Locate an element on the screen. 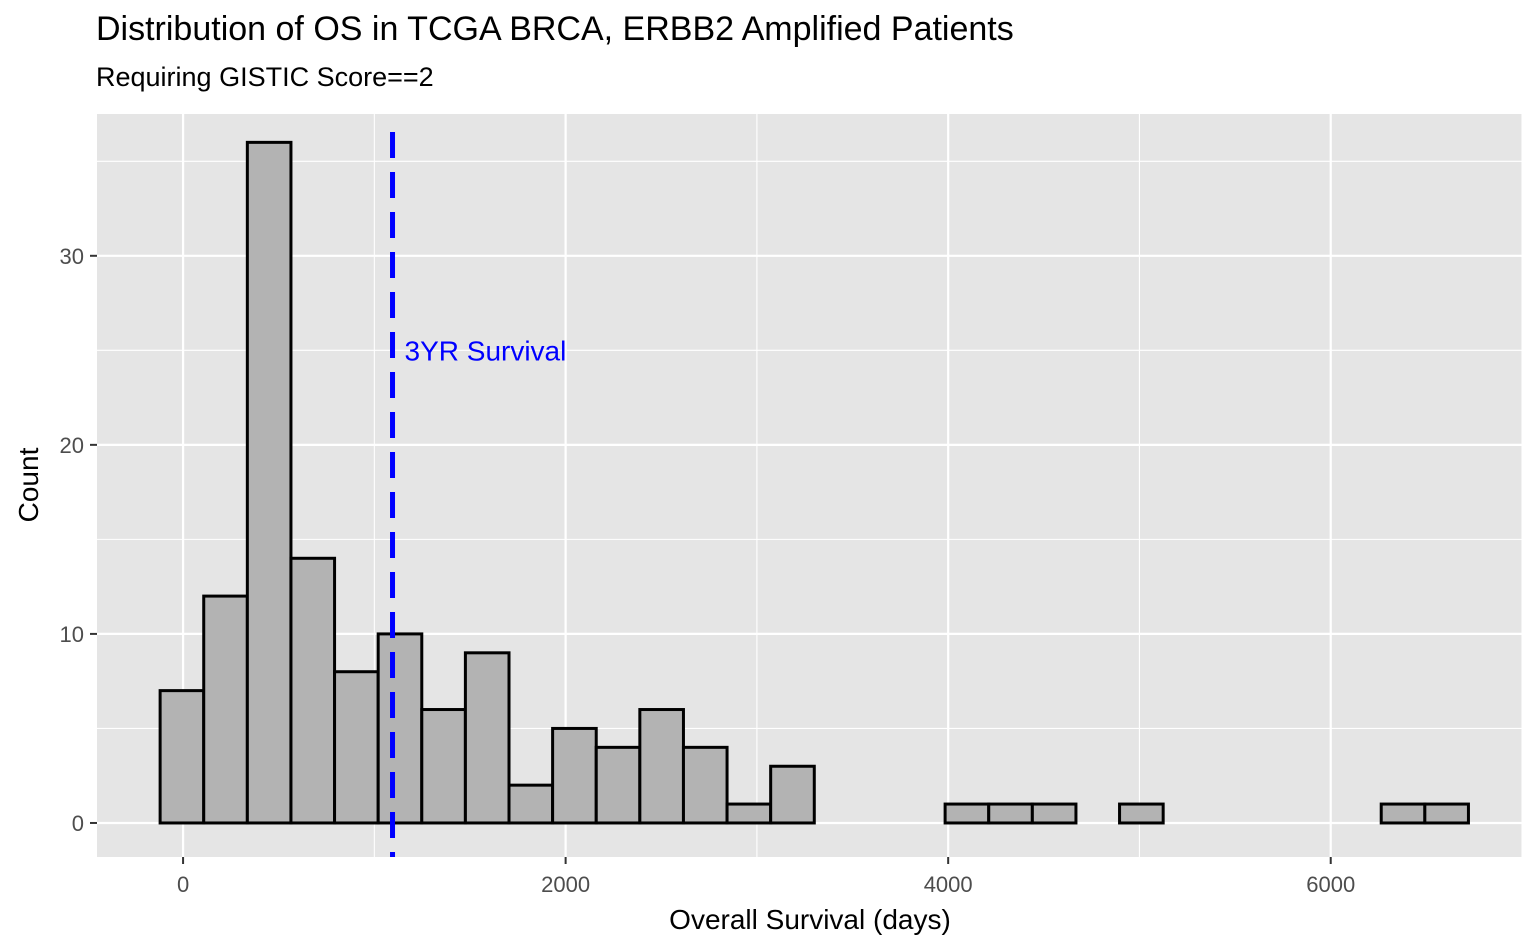  x-tick-label: 4000 is located at coordinates (948, 884).